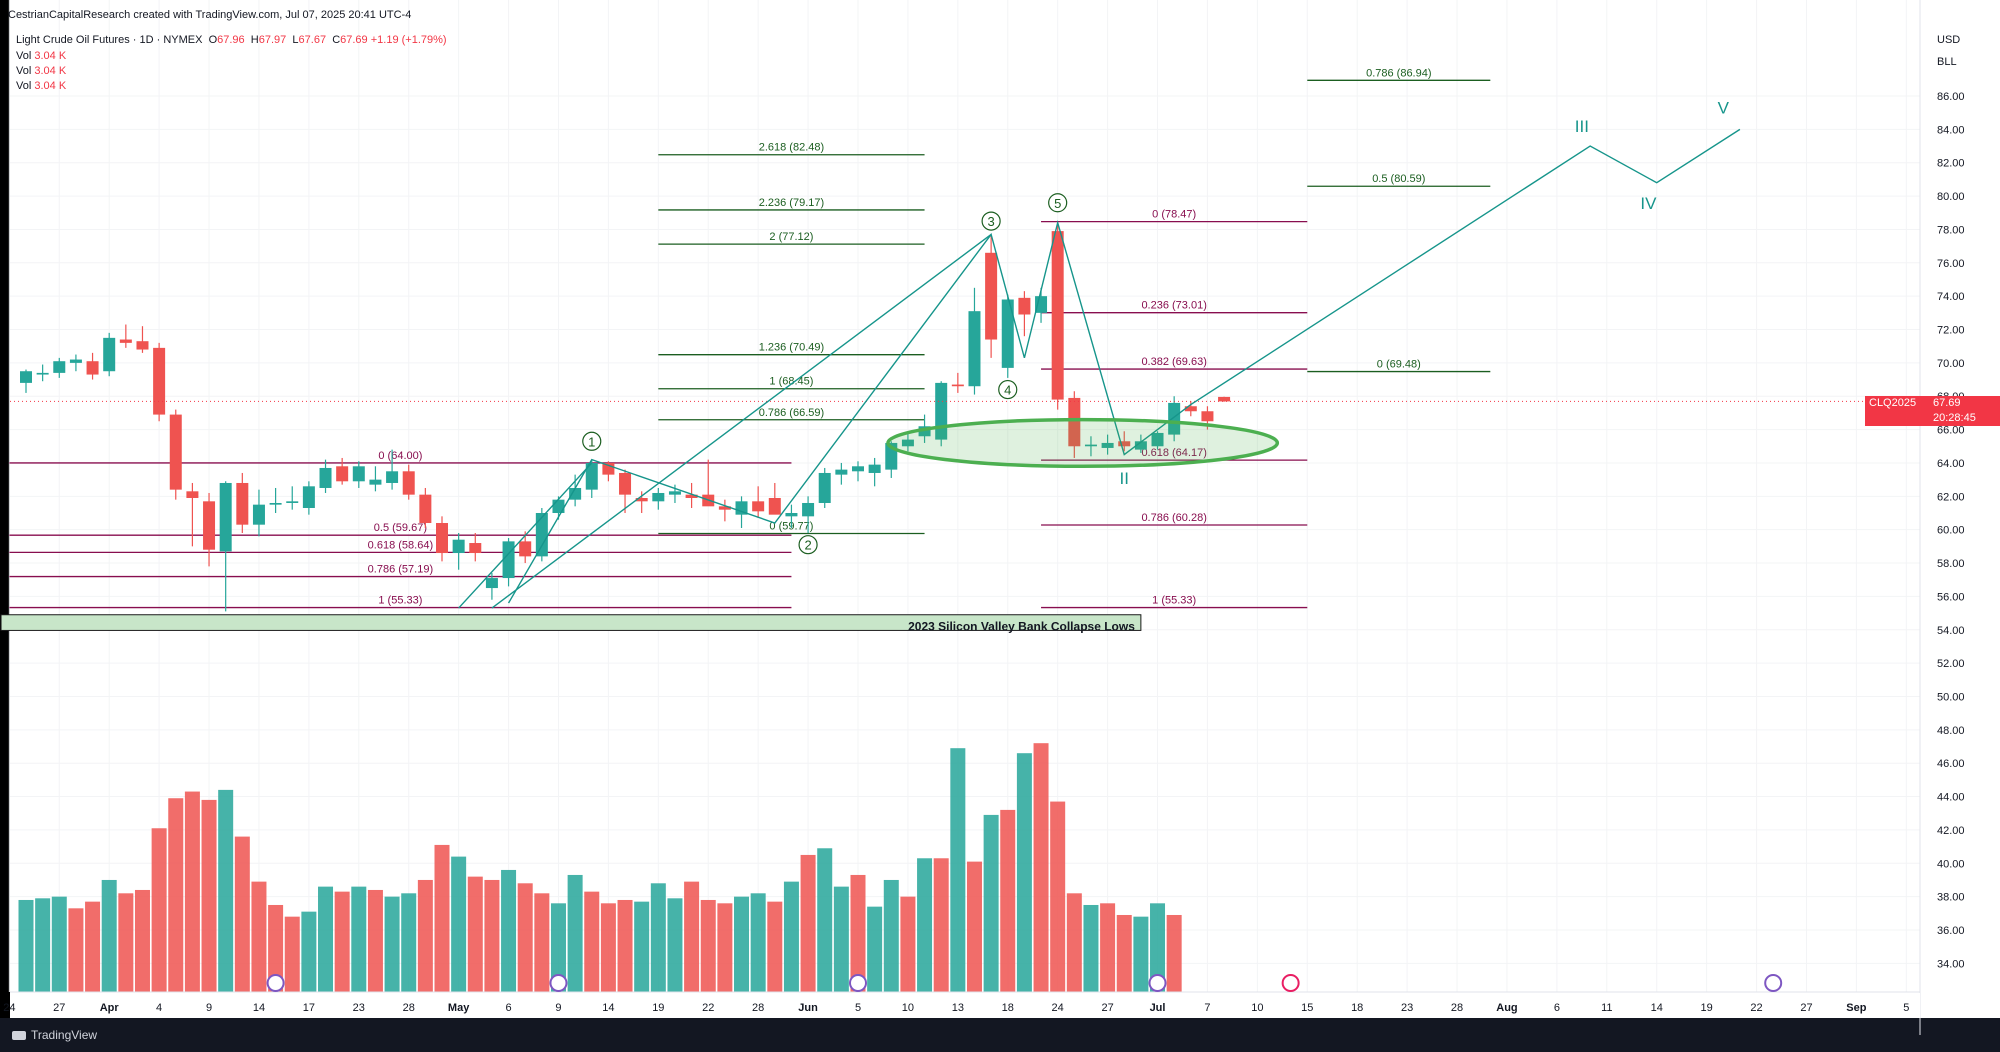 The width and height of the screenshot is (2000, 1052). What do you see at coordinates (1083, 443) in the screenshot?
I see `support-ellipse-layer` at bounding box center [1083, 443].